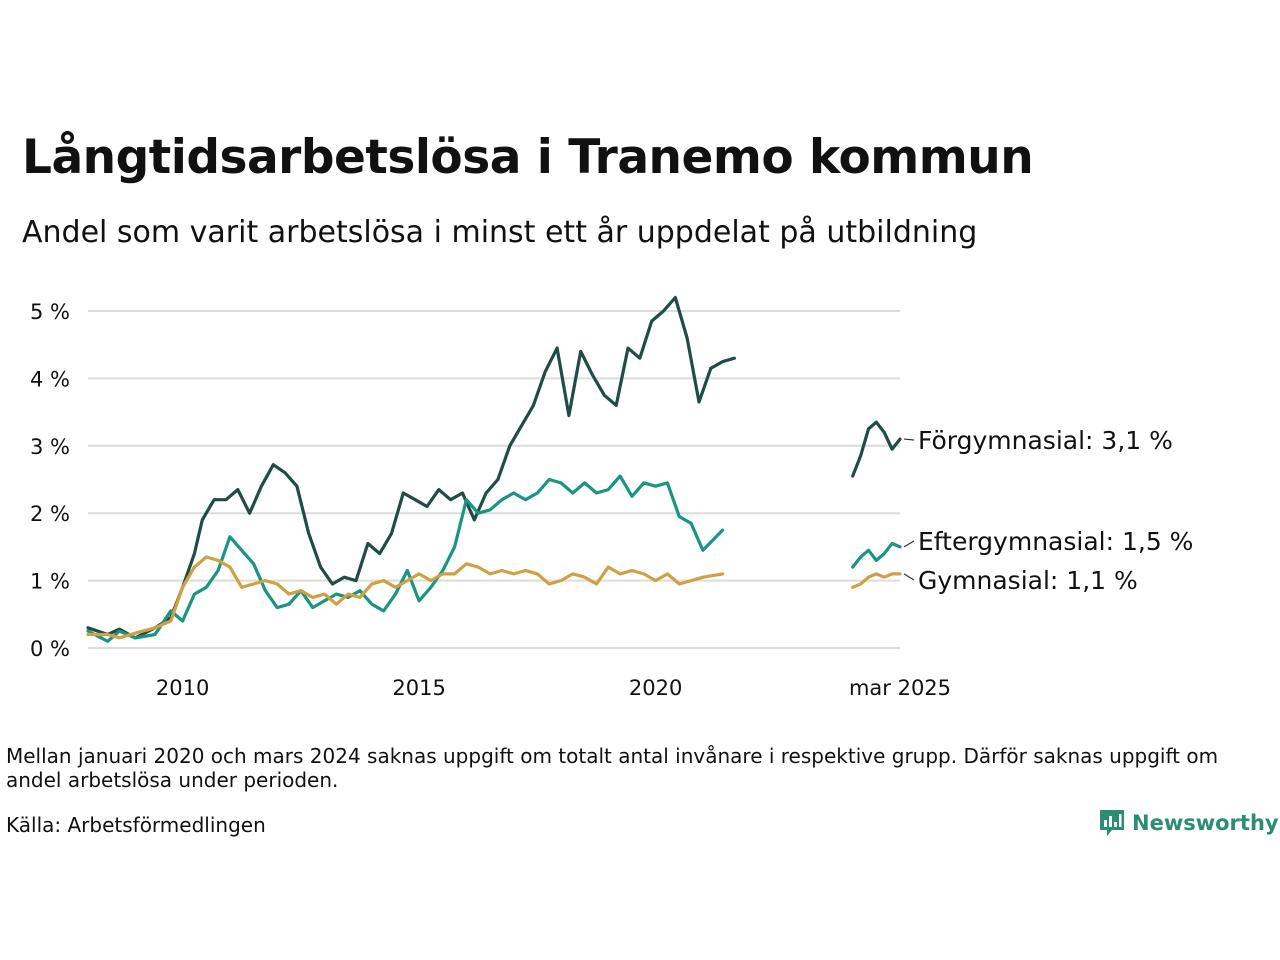  Describe the element at coordinates (136, 825) in the screenshot. I see `source-text: Källa: Arbetsförmedlingen` at that location.